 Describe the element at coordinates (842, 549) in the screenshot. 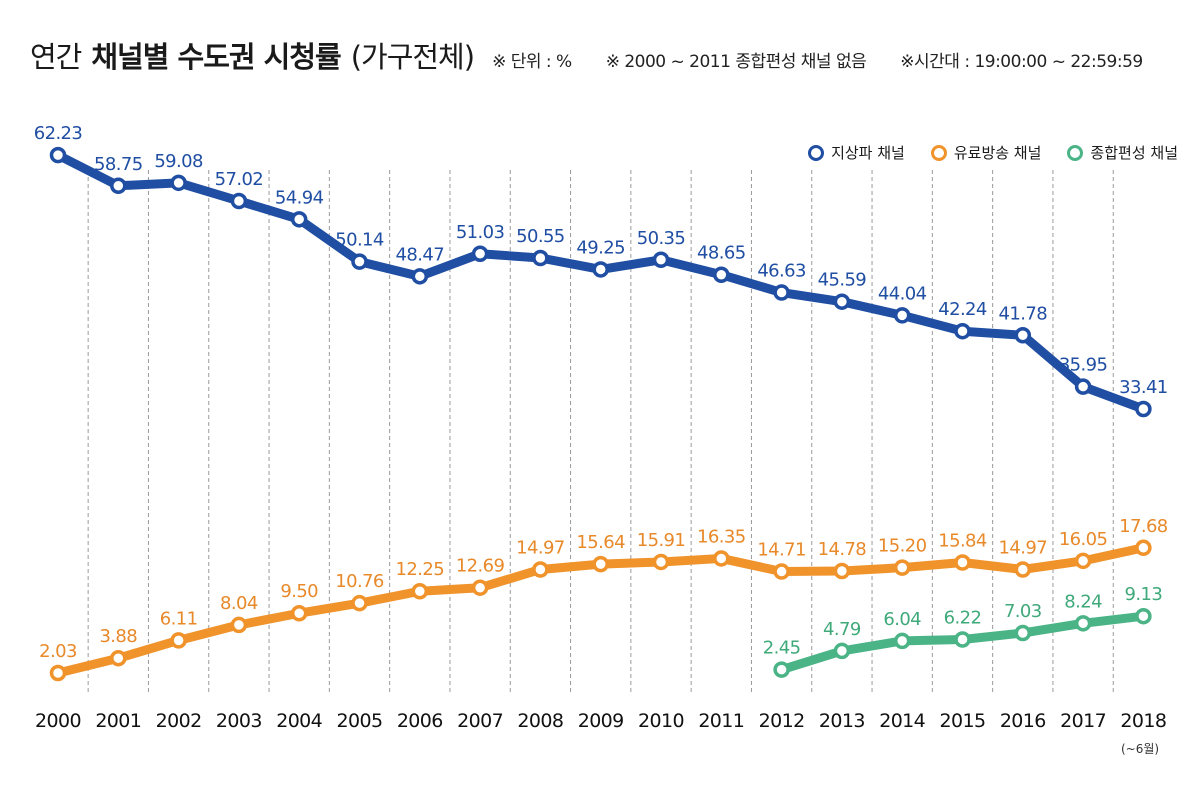

I see `data-label-paid: 14.78` at that location.